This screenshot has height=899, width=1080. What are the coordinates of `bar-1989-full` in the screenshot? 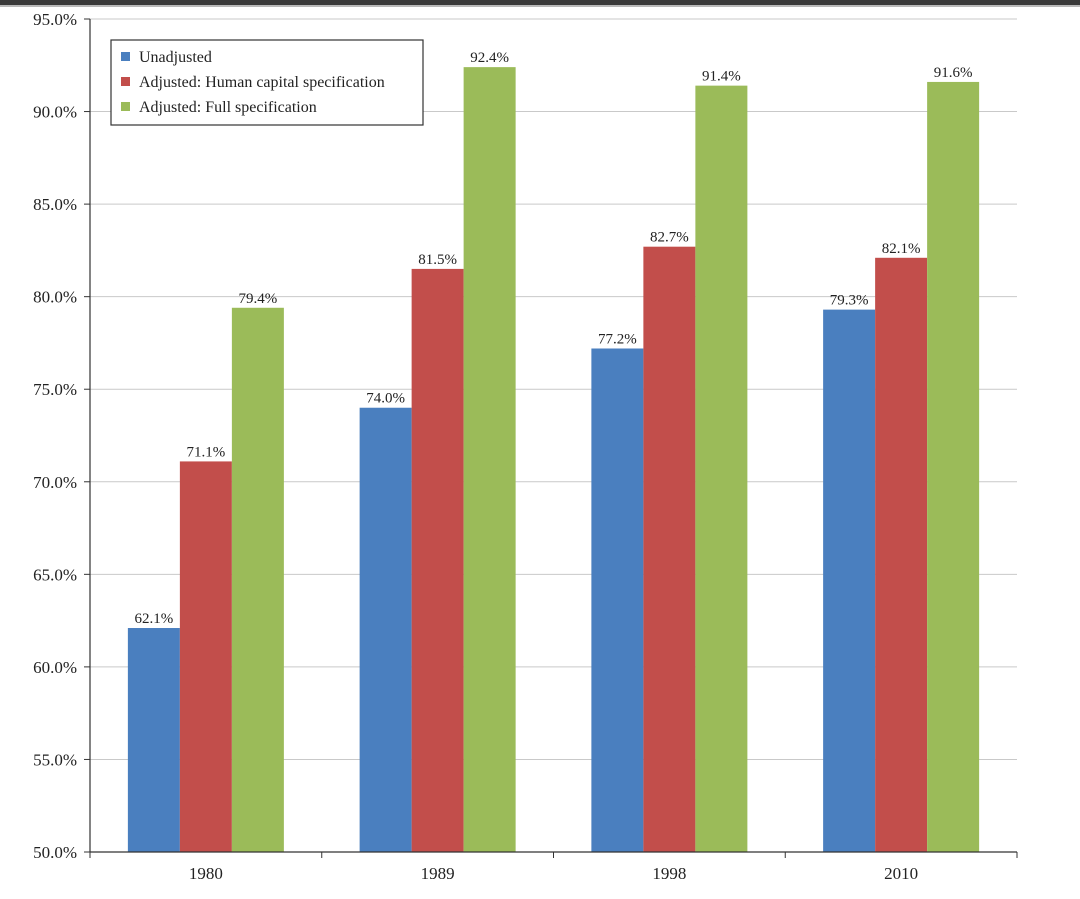 It's located at (489, 459).